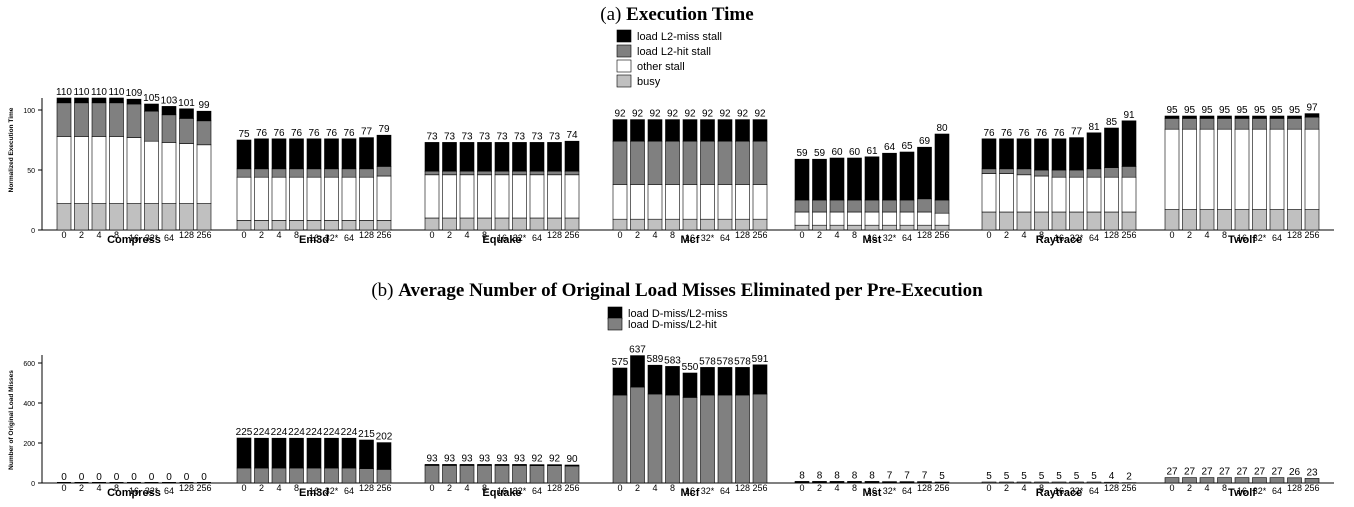  What do you see at coordinates (1112, 476) in the screenshot?
I see `chart-b-data-label: 4` at bounding box center [1112, 476].